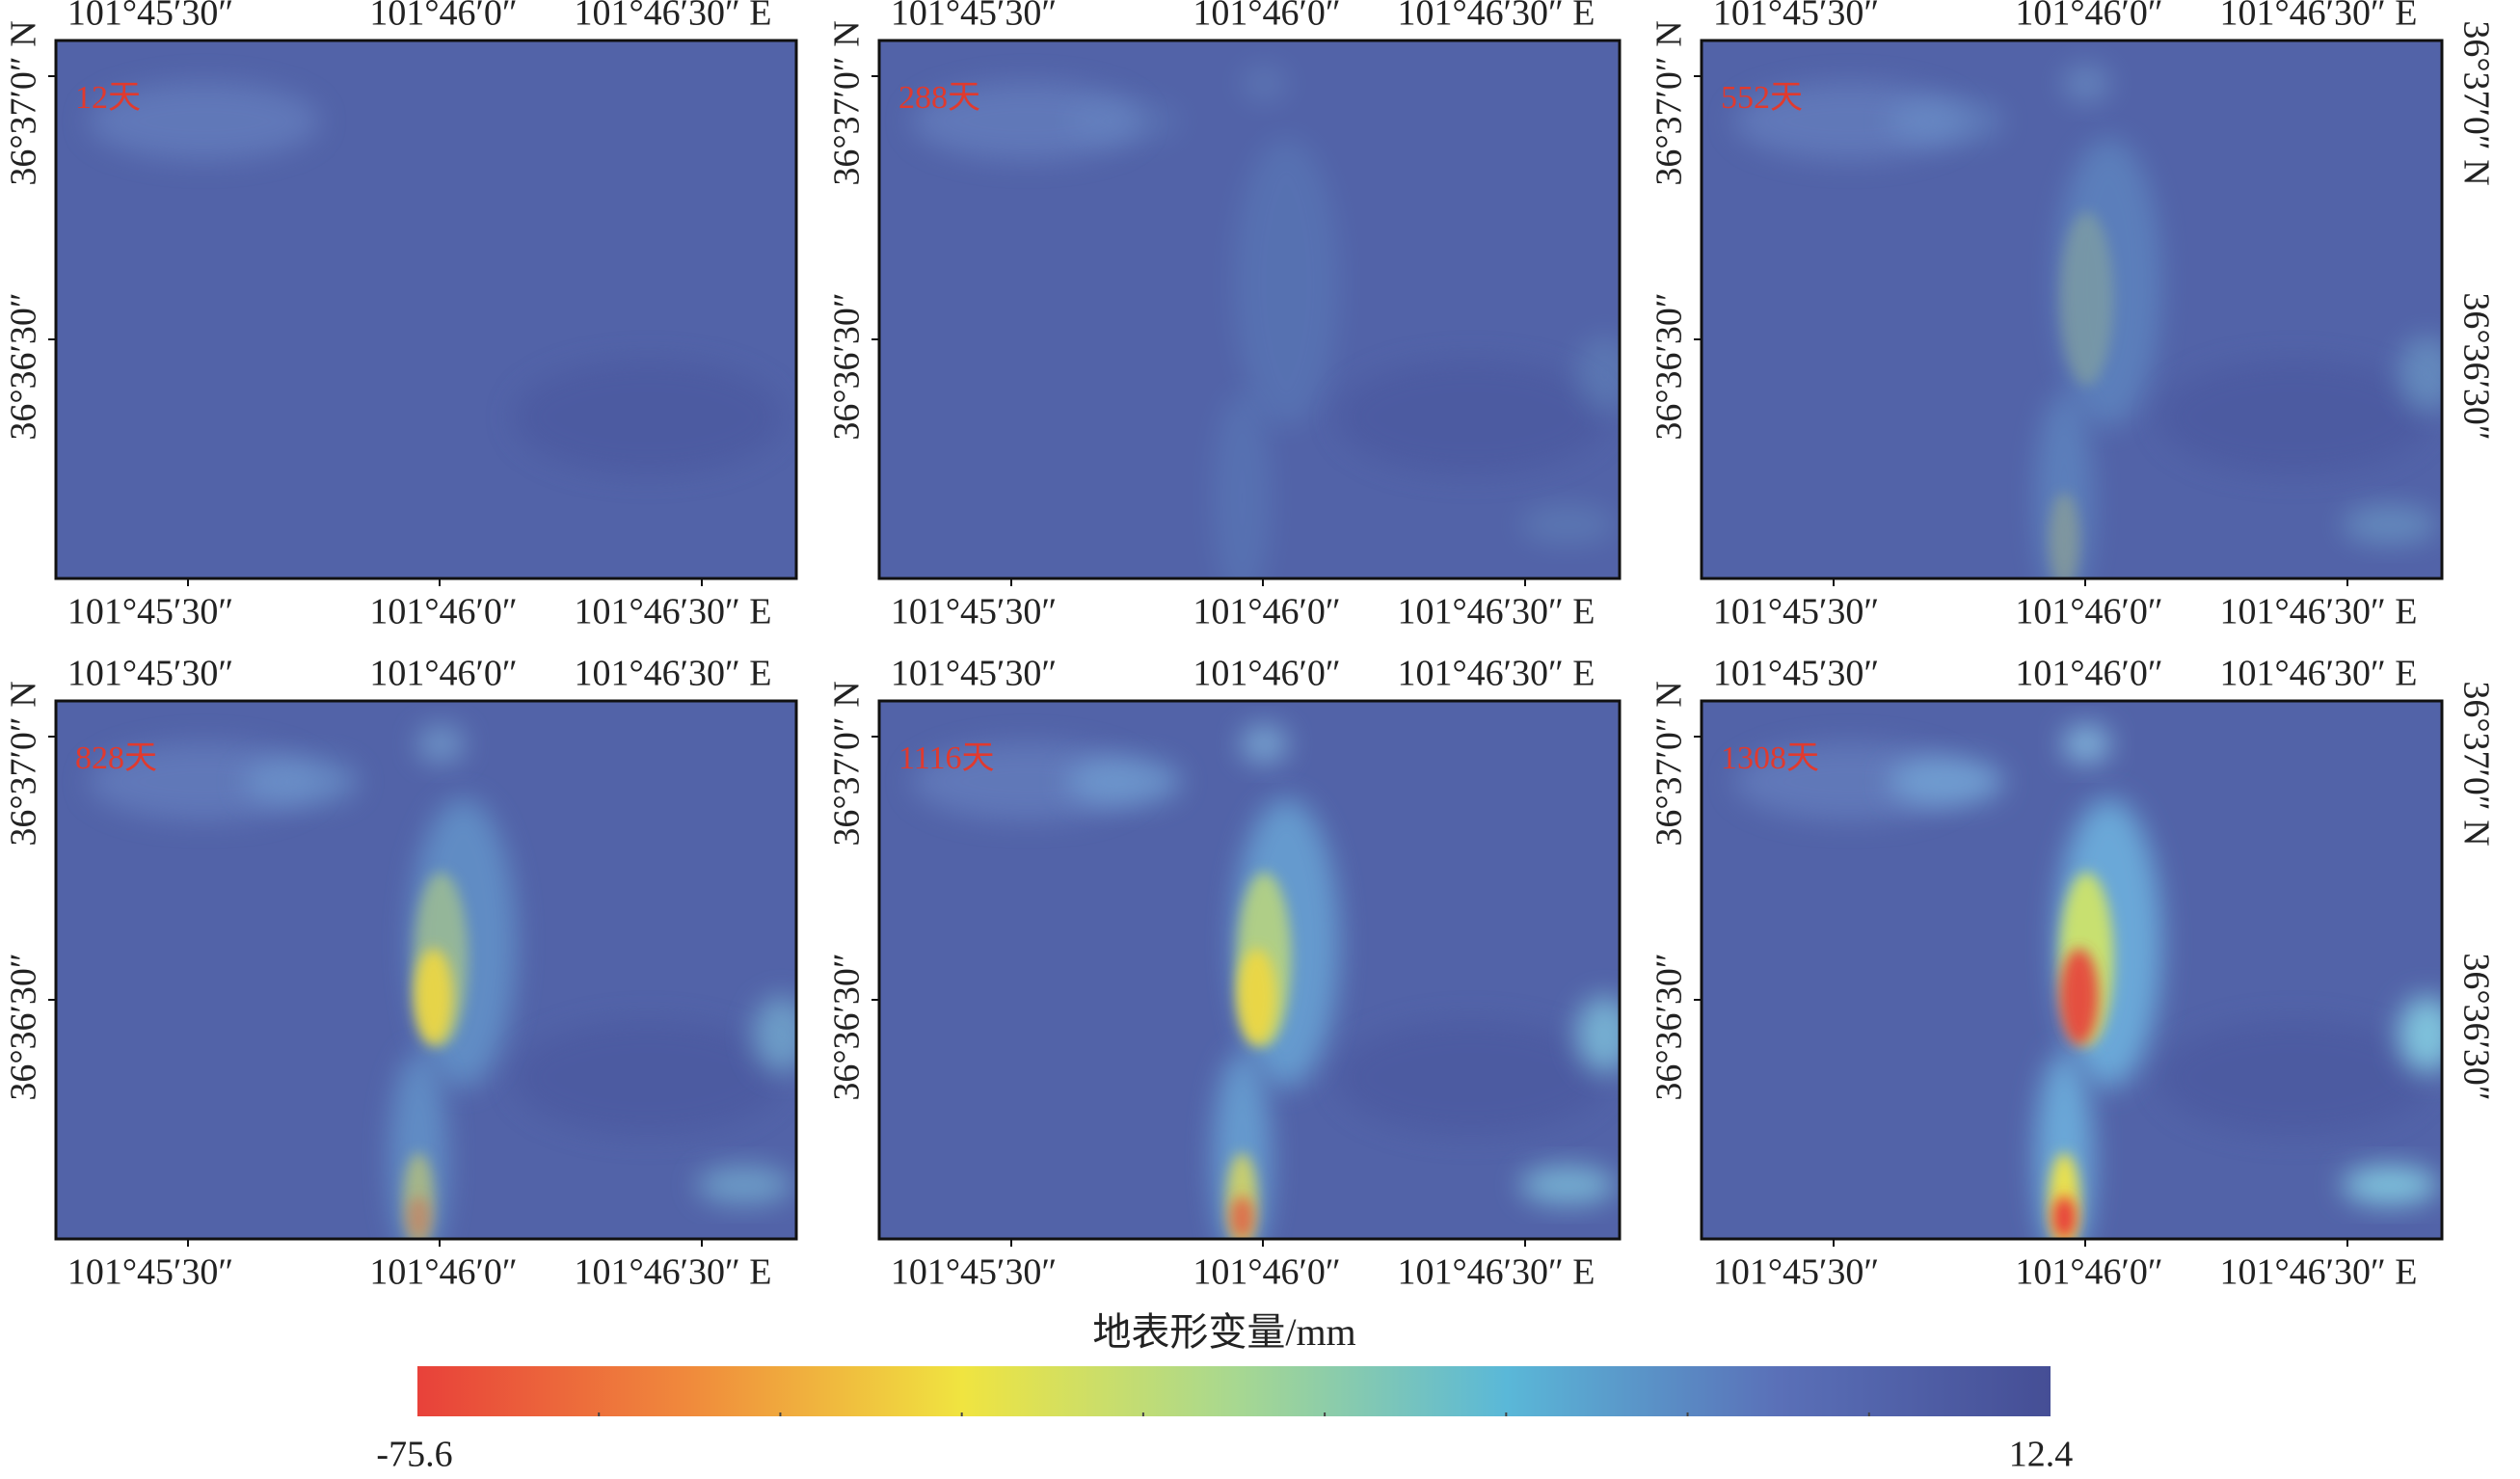 The height and width of the screenshot is (1479, 2520). What do you see at coordinates (108, 98) in the screenshot?
I see `panel-label: 12天` at bounding box center [108, 98].